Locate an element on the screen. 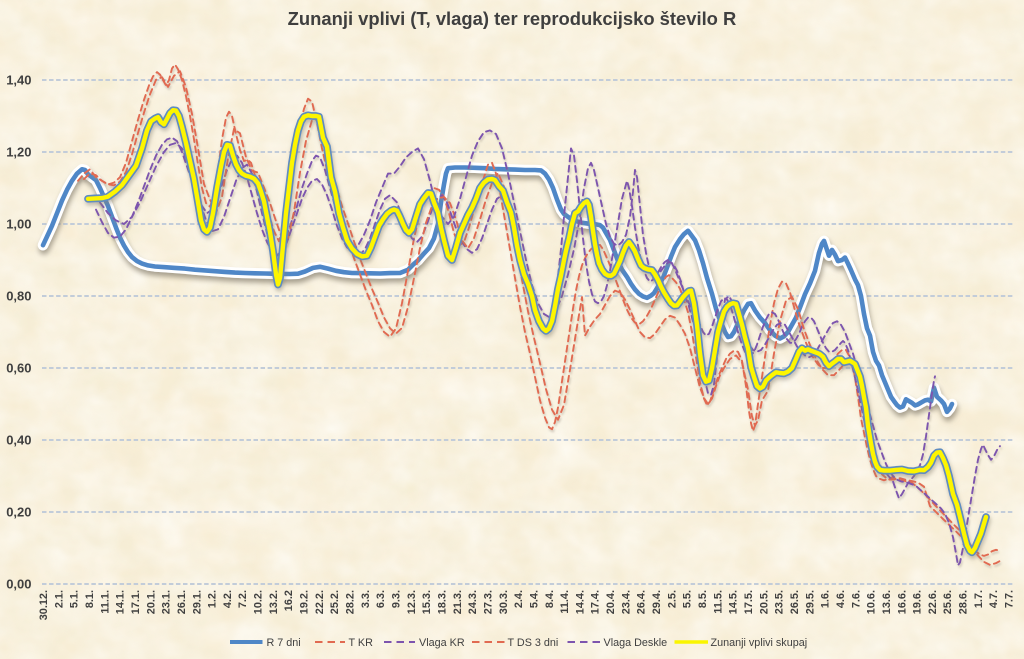 This screenshot has width=1024, height=659. svg-text: 16.6. is located at coordinates (902, 602).